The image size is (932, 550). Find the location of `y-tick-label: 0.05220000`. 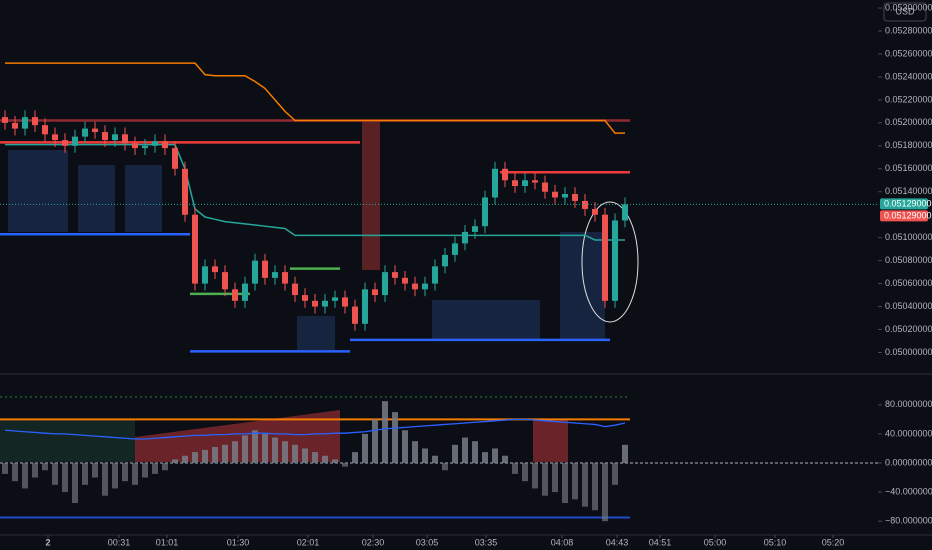

y-tick-label: 0.05220000 is located at coordinates (908, 99).